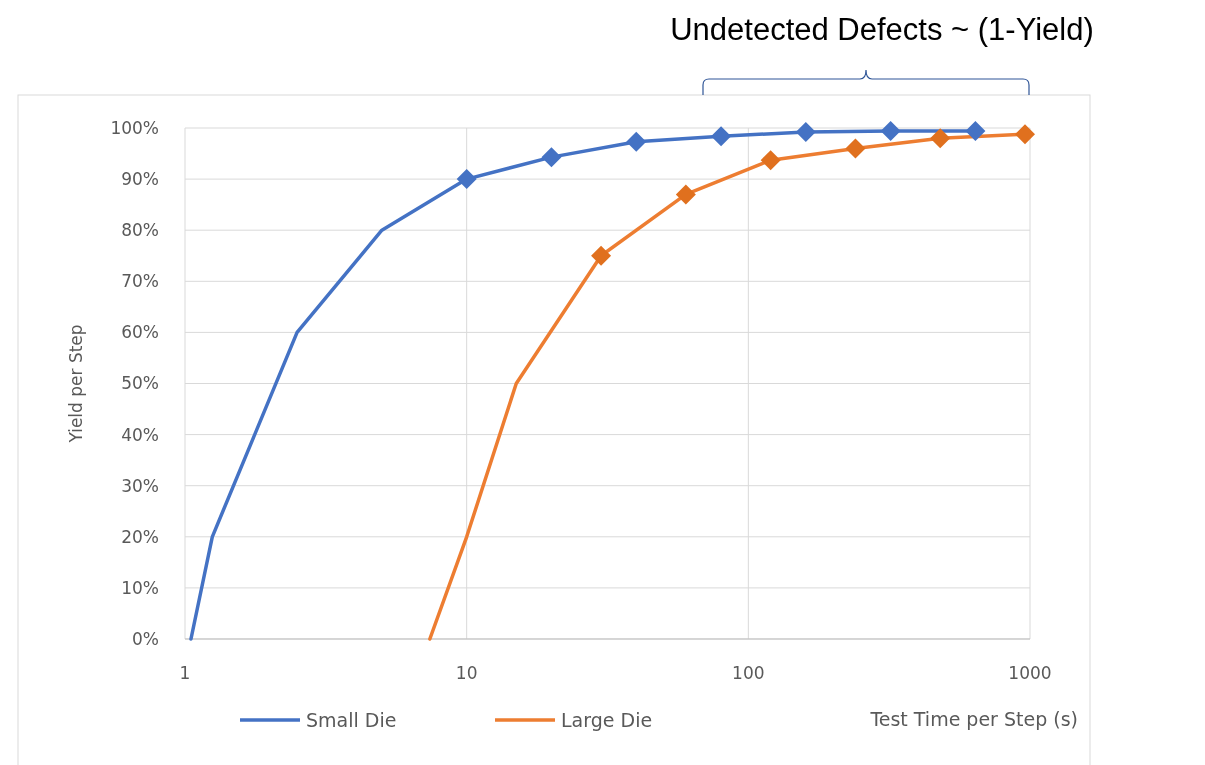 This screenshot has height=765, width=1205. Describe the element at coordinates (140, 281) in the screenshot. I see `y-tick-label: 70%` at that location.